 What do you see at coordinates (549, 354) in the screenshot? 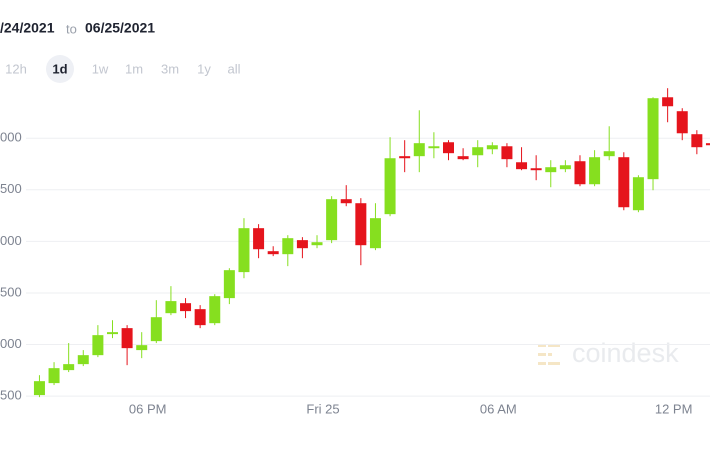
I see `watermark-logo` at bounding box center [549, 354].